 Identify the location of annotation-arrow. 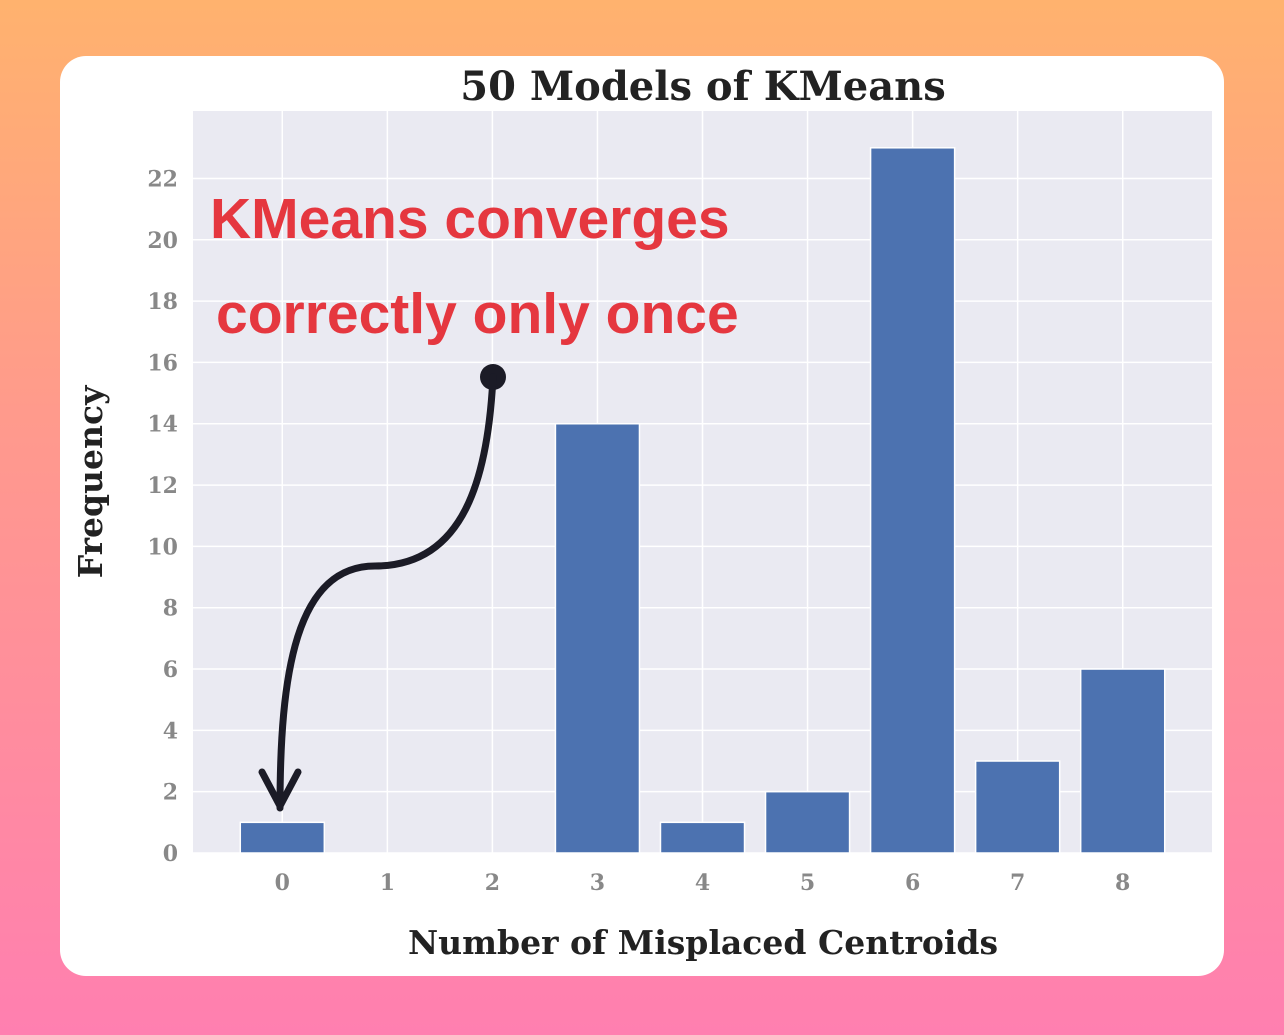
(382, 588).